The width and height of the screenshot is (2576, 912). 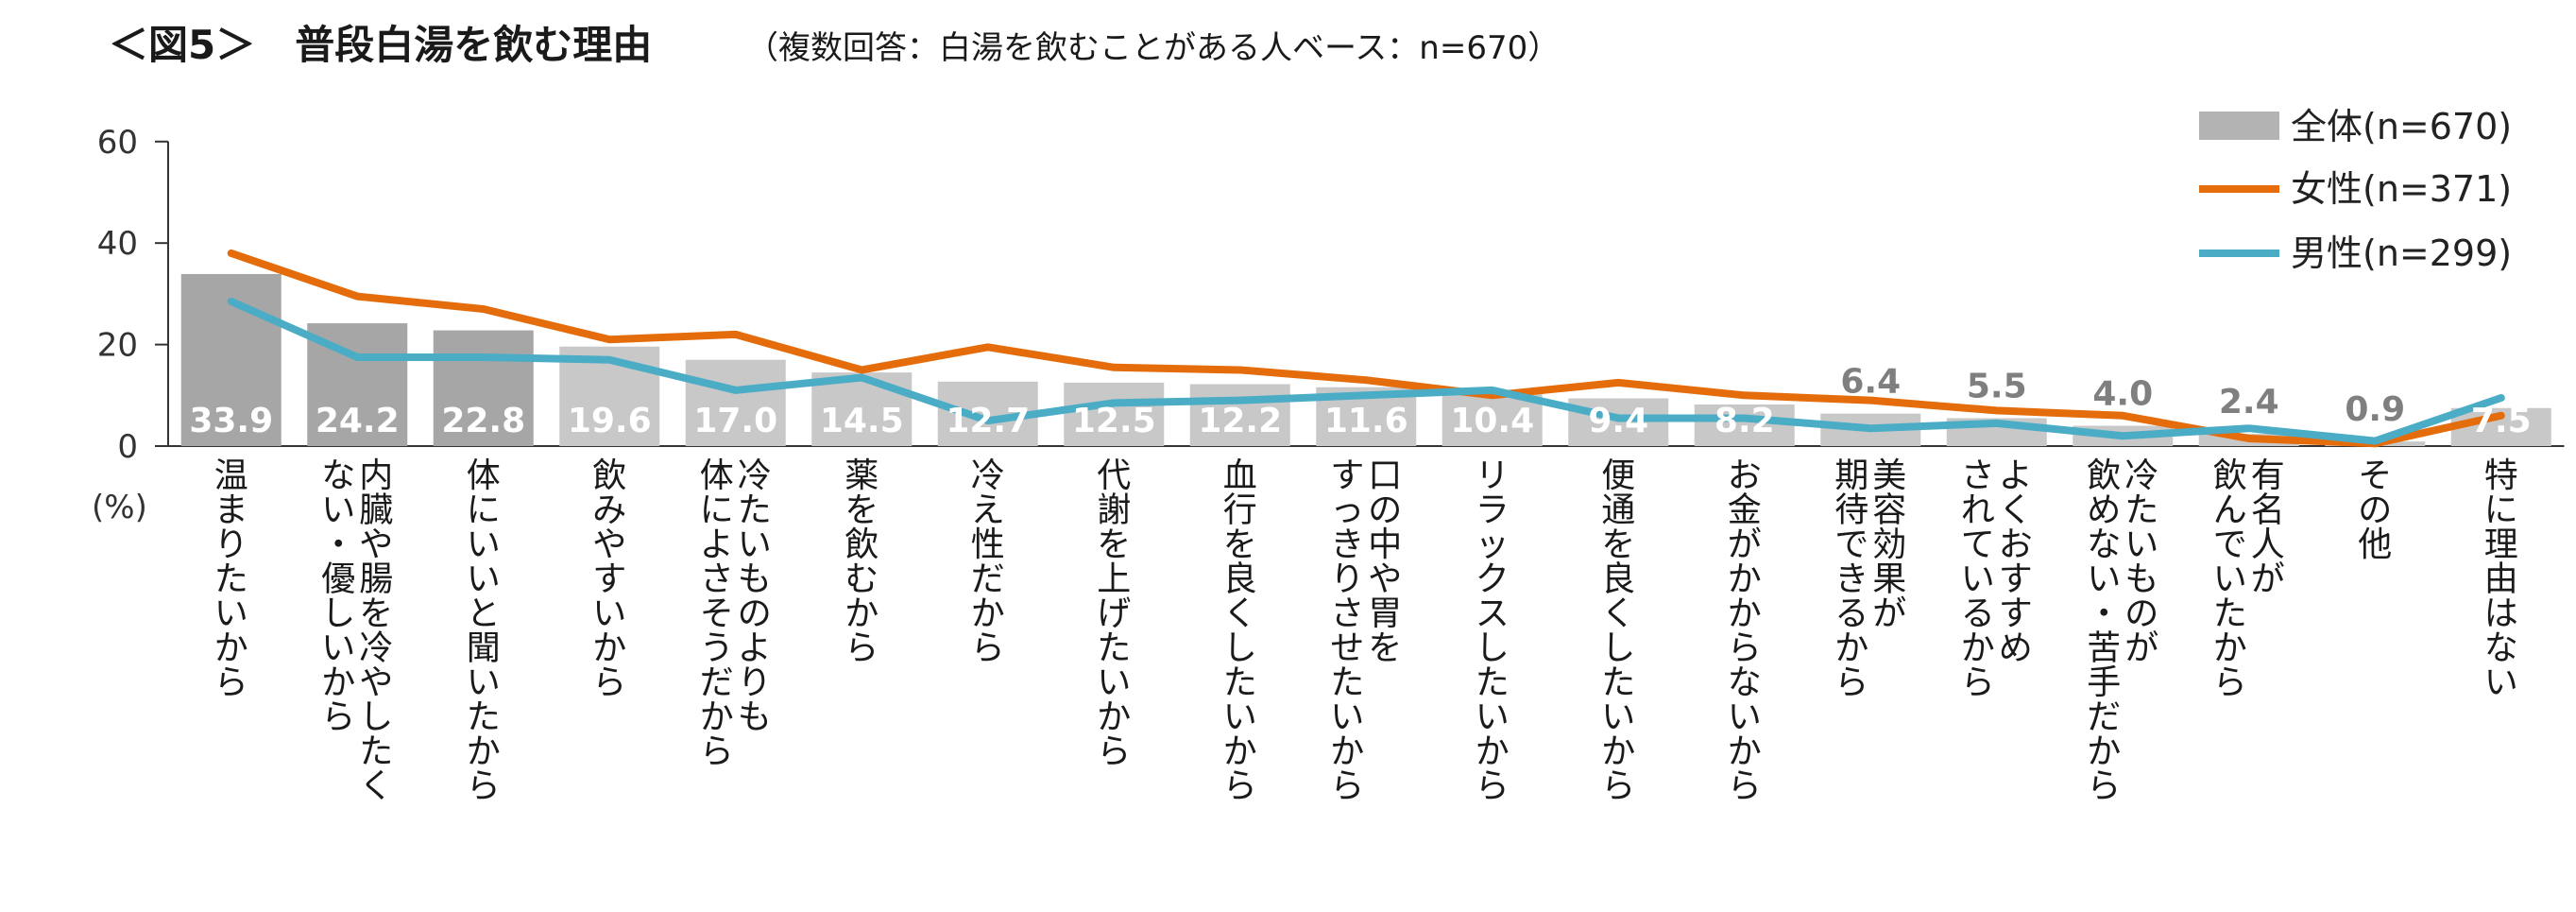 I want to click on category-label-column: 体にいいと聞いたから, so click(x=484, y=631).